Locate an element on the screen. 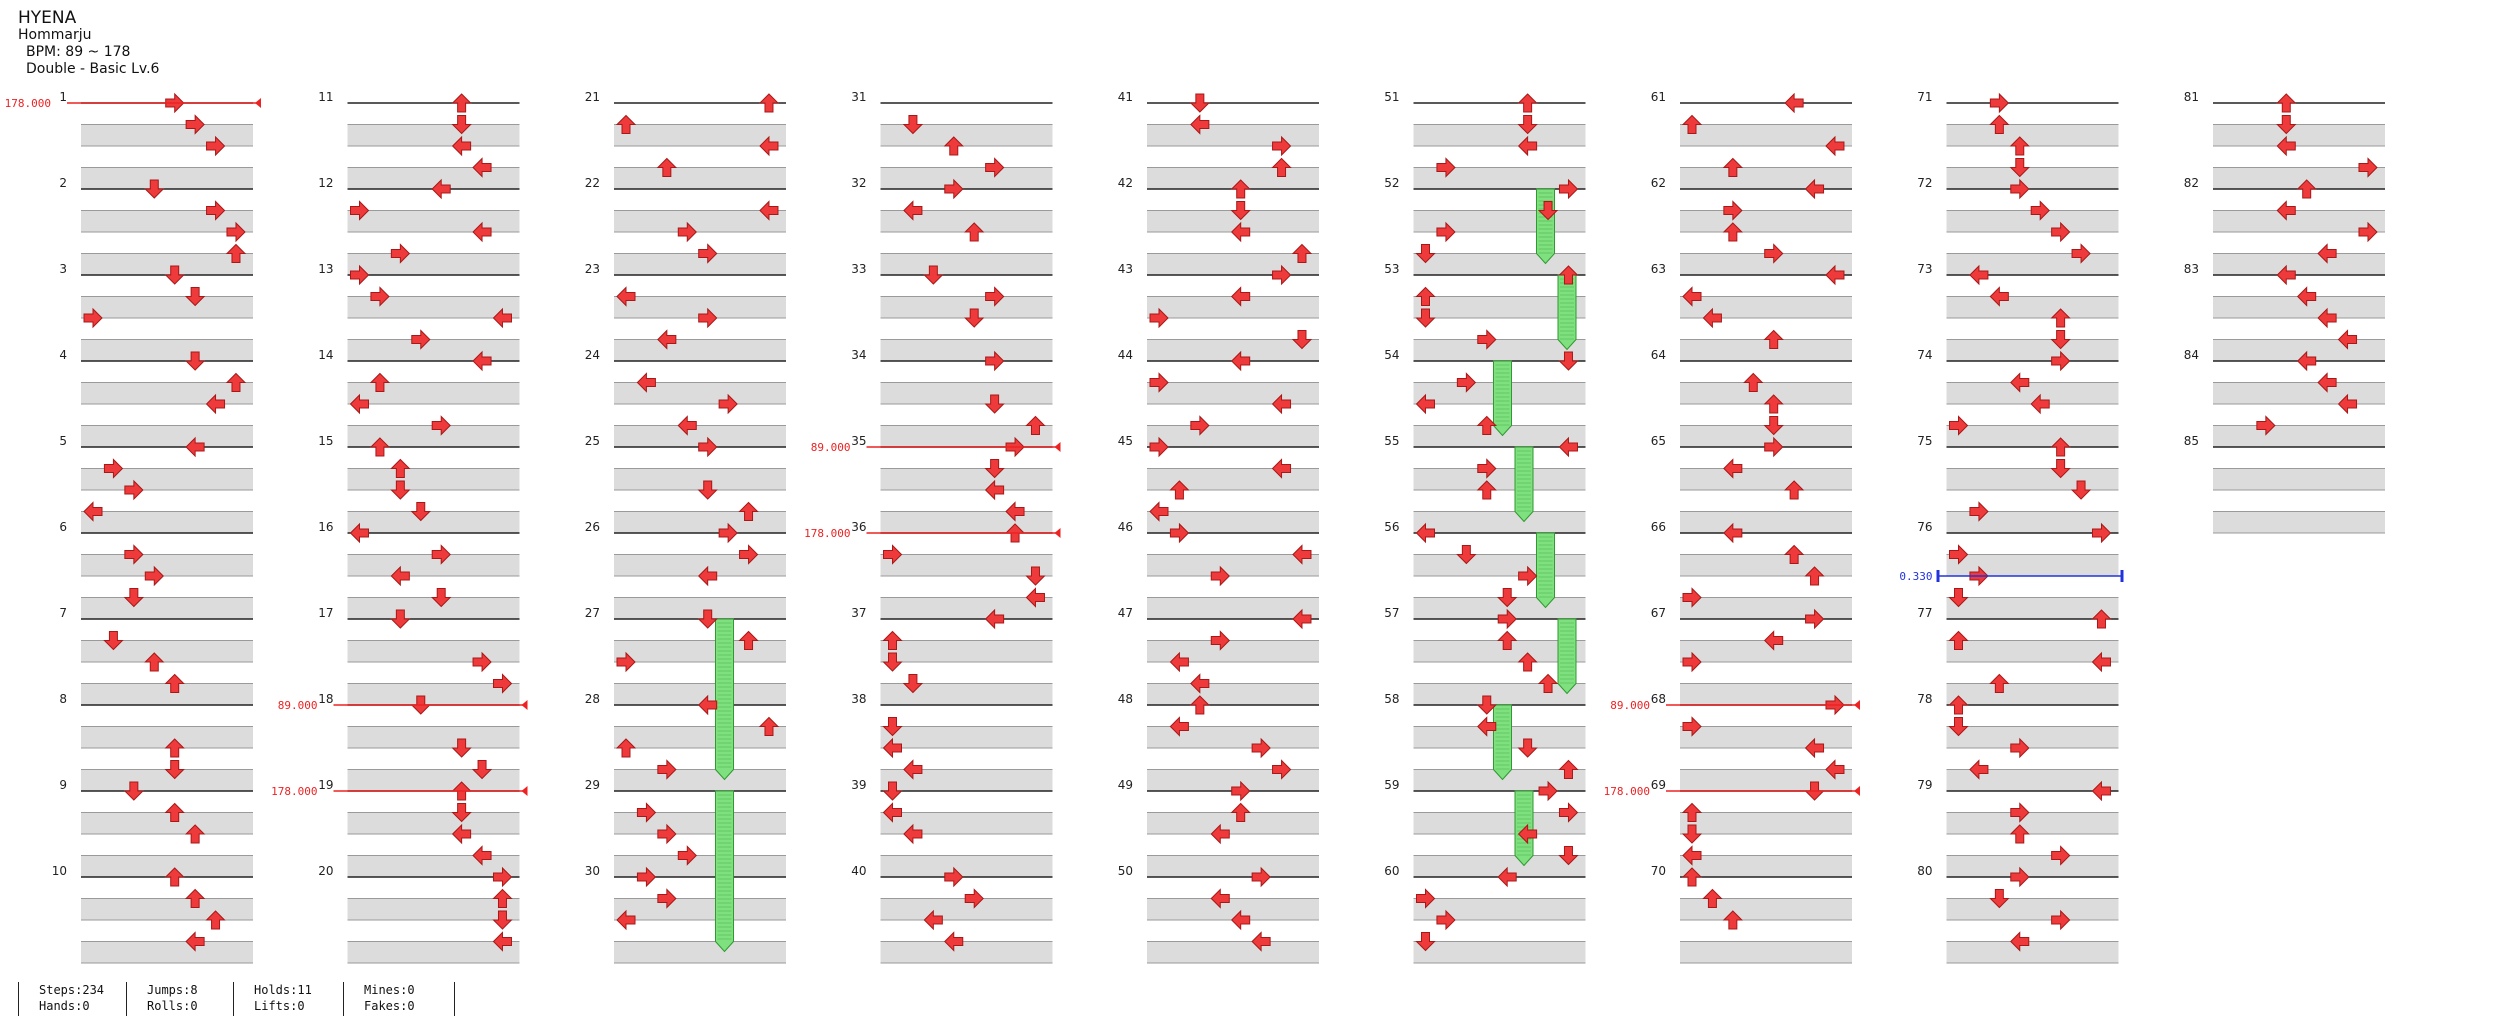 This screenshot has height=1024, width=2516. measure: 81 is located at coordinates (2284, 140).